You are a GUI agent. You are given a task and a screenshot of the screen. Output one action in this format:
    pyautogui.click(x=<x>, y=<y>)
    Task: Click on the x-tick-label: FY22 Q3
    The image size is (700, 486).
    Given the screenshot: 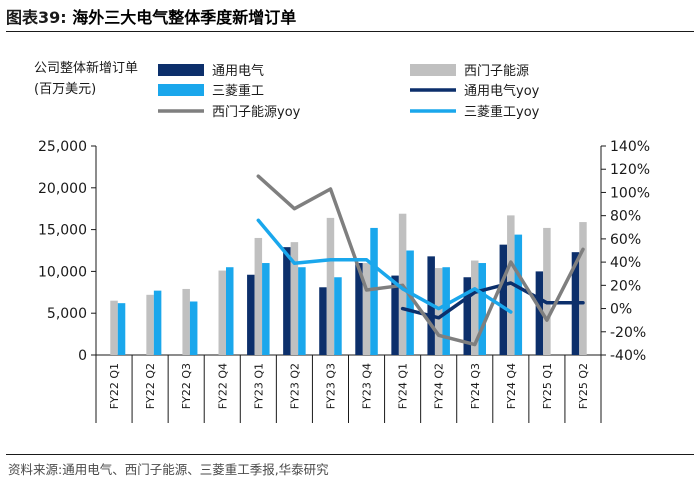 What is the action you would take?
    pyautogui.click(x=186, y=386)
    